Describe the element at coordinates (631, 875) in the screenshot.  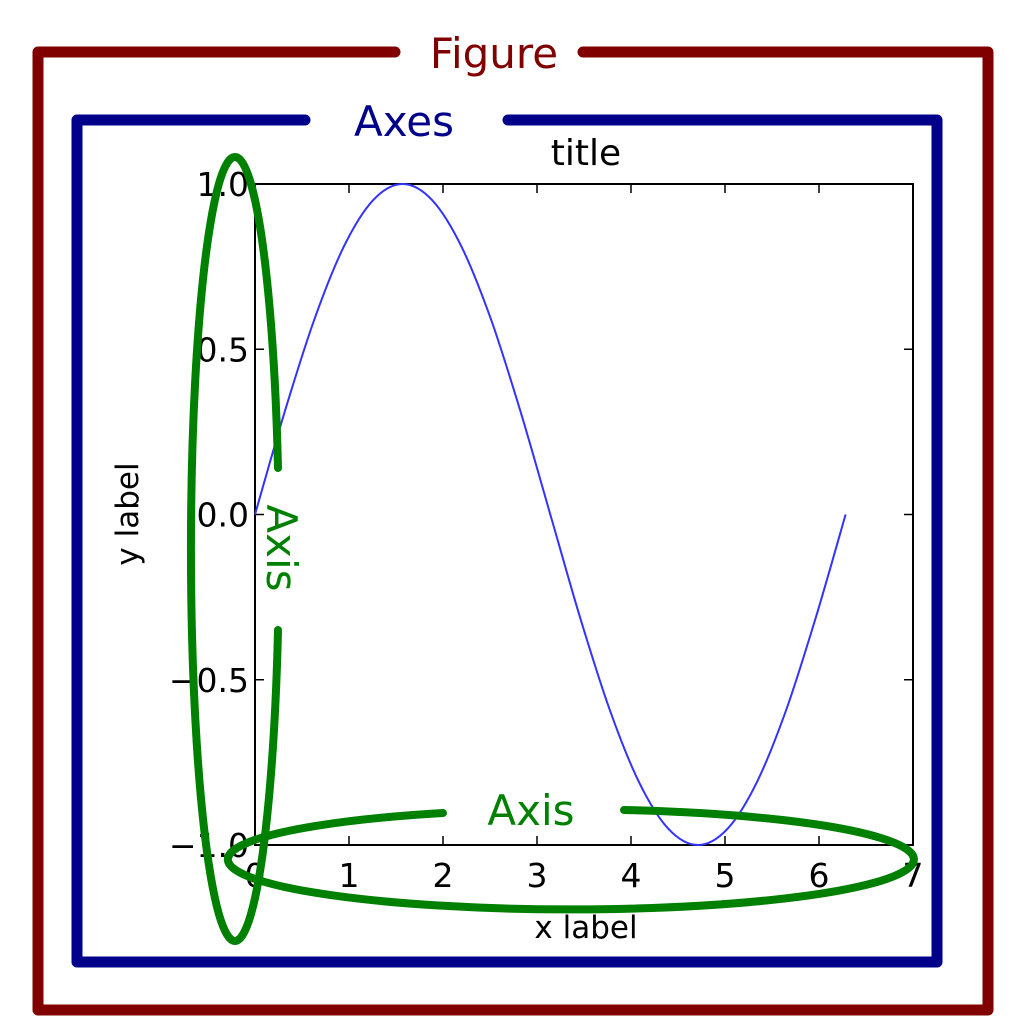
I see `x-tick-label: 4` at that location.